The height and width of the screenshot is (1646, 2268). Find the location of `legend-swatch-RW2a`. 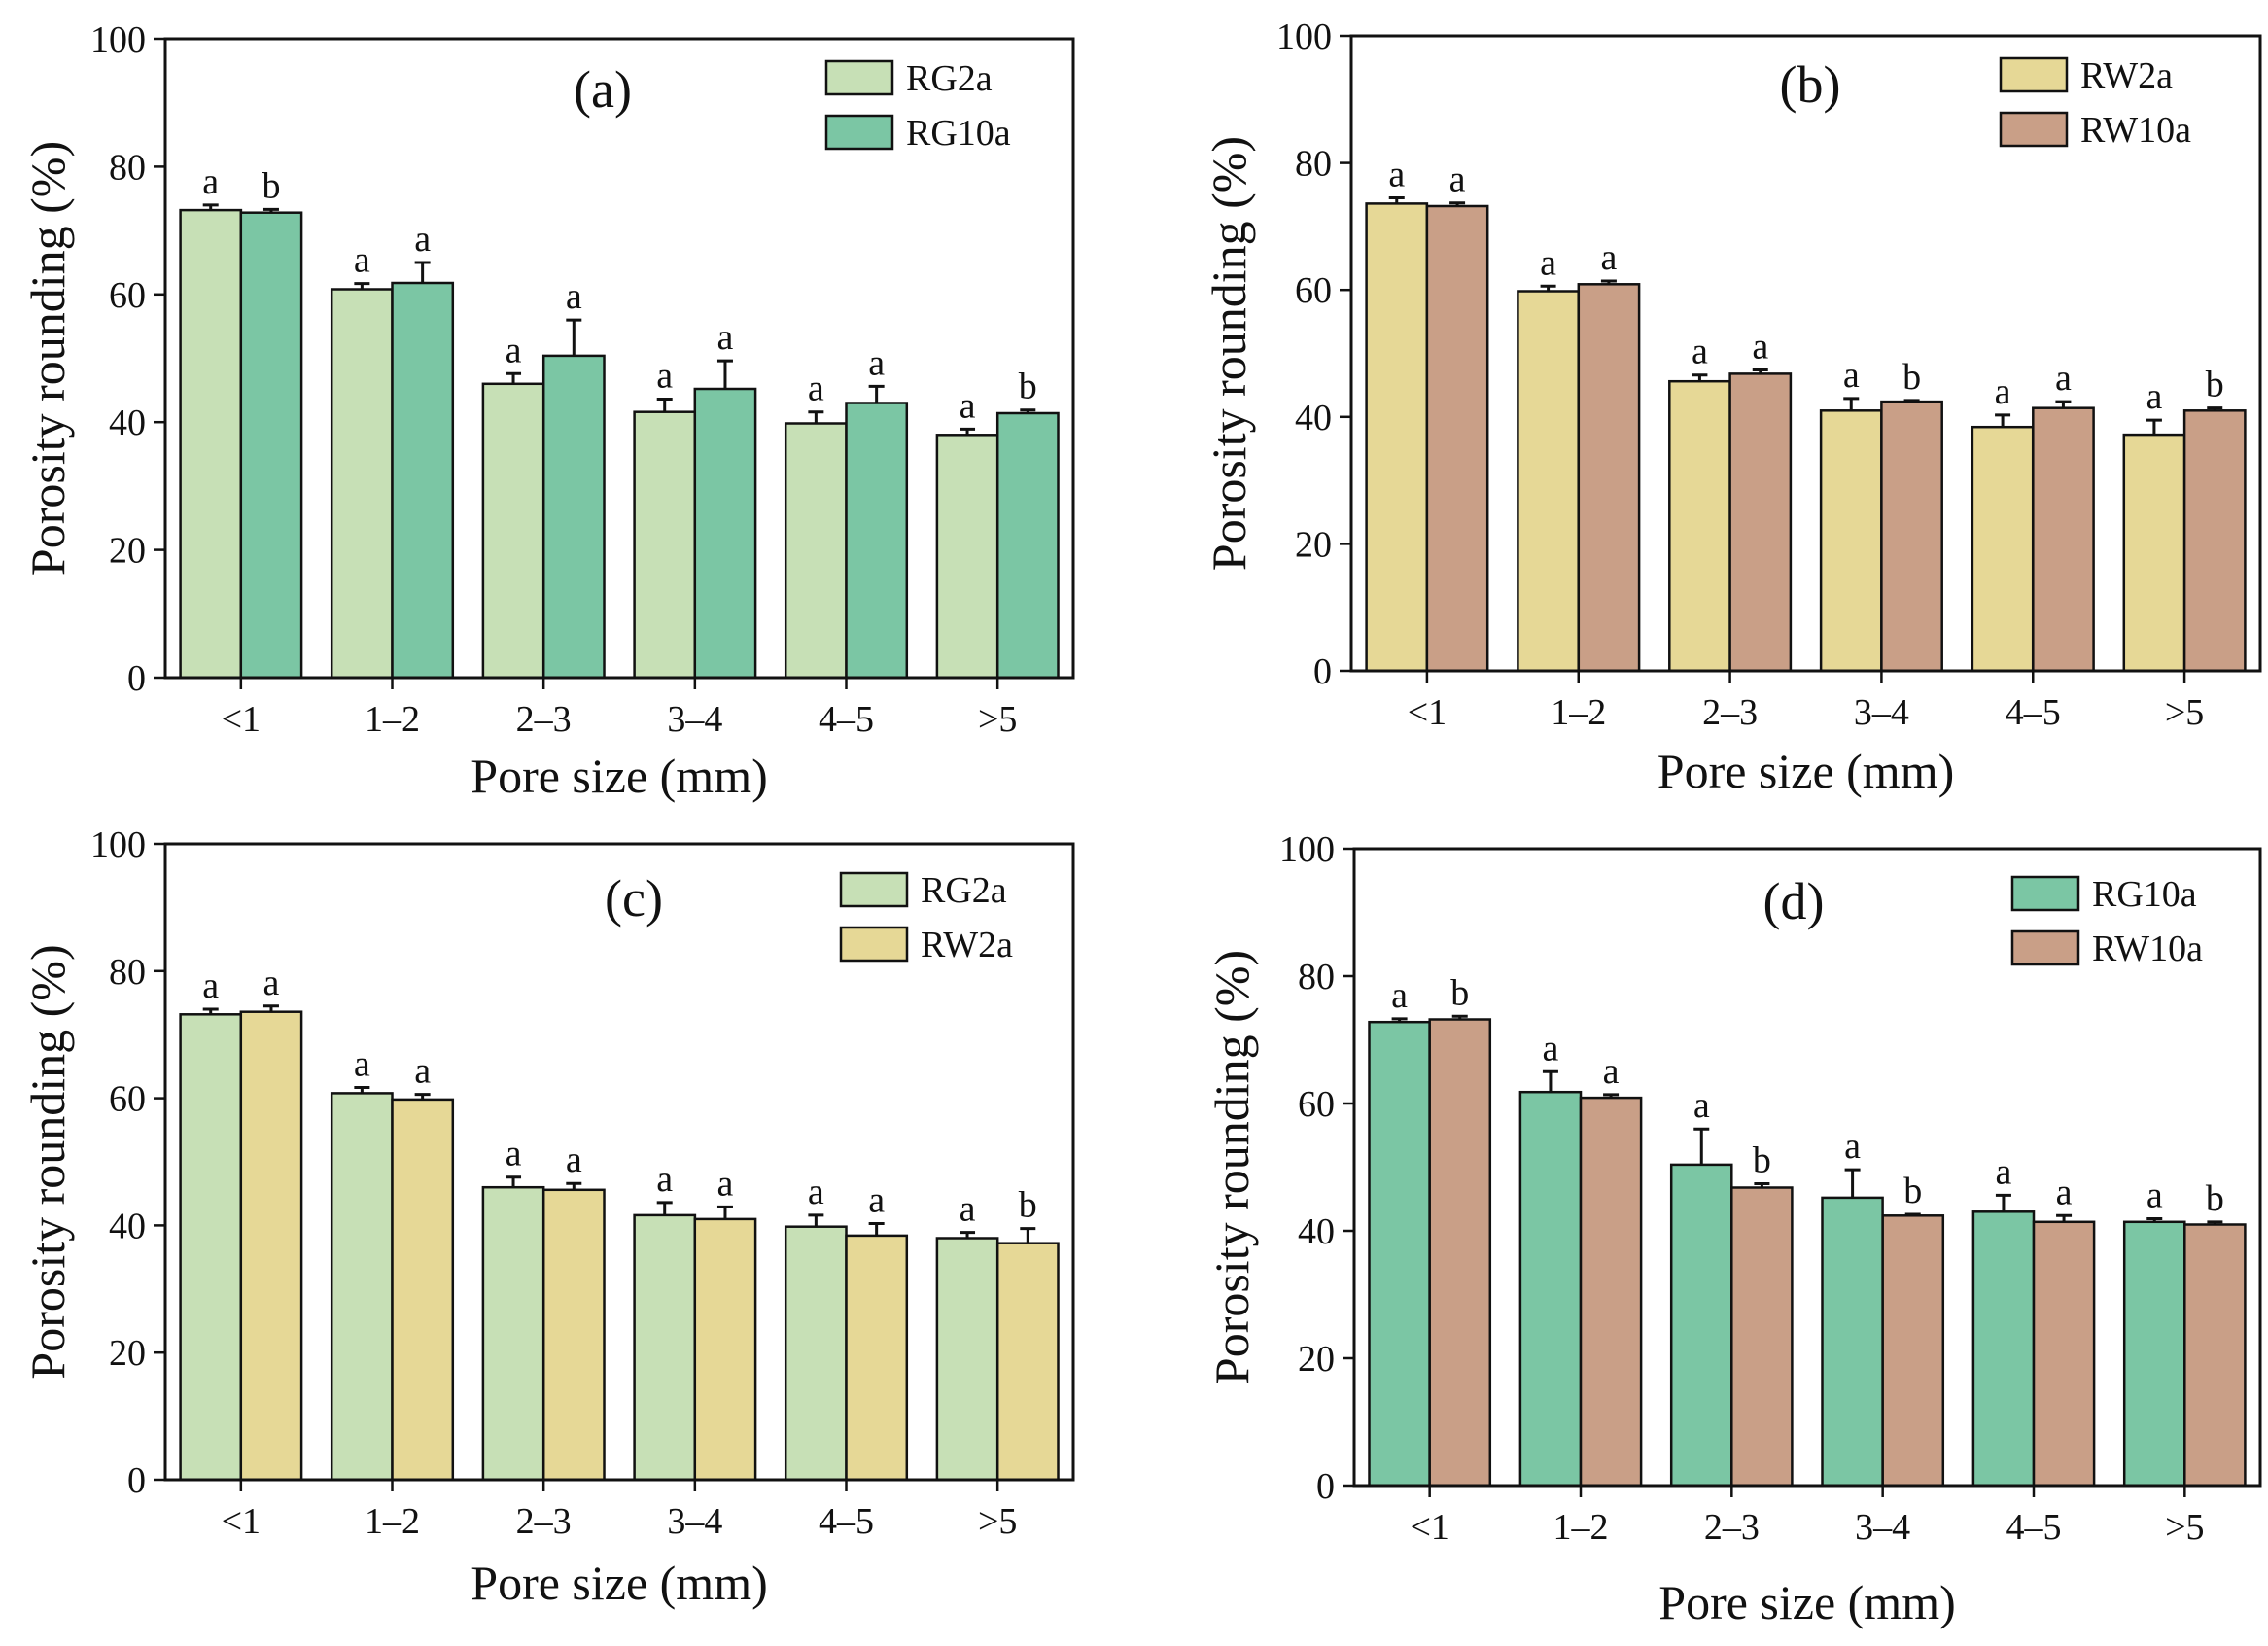

legend-swatch-RW2a is located at coordinates (874, 944).